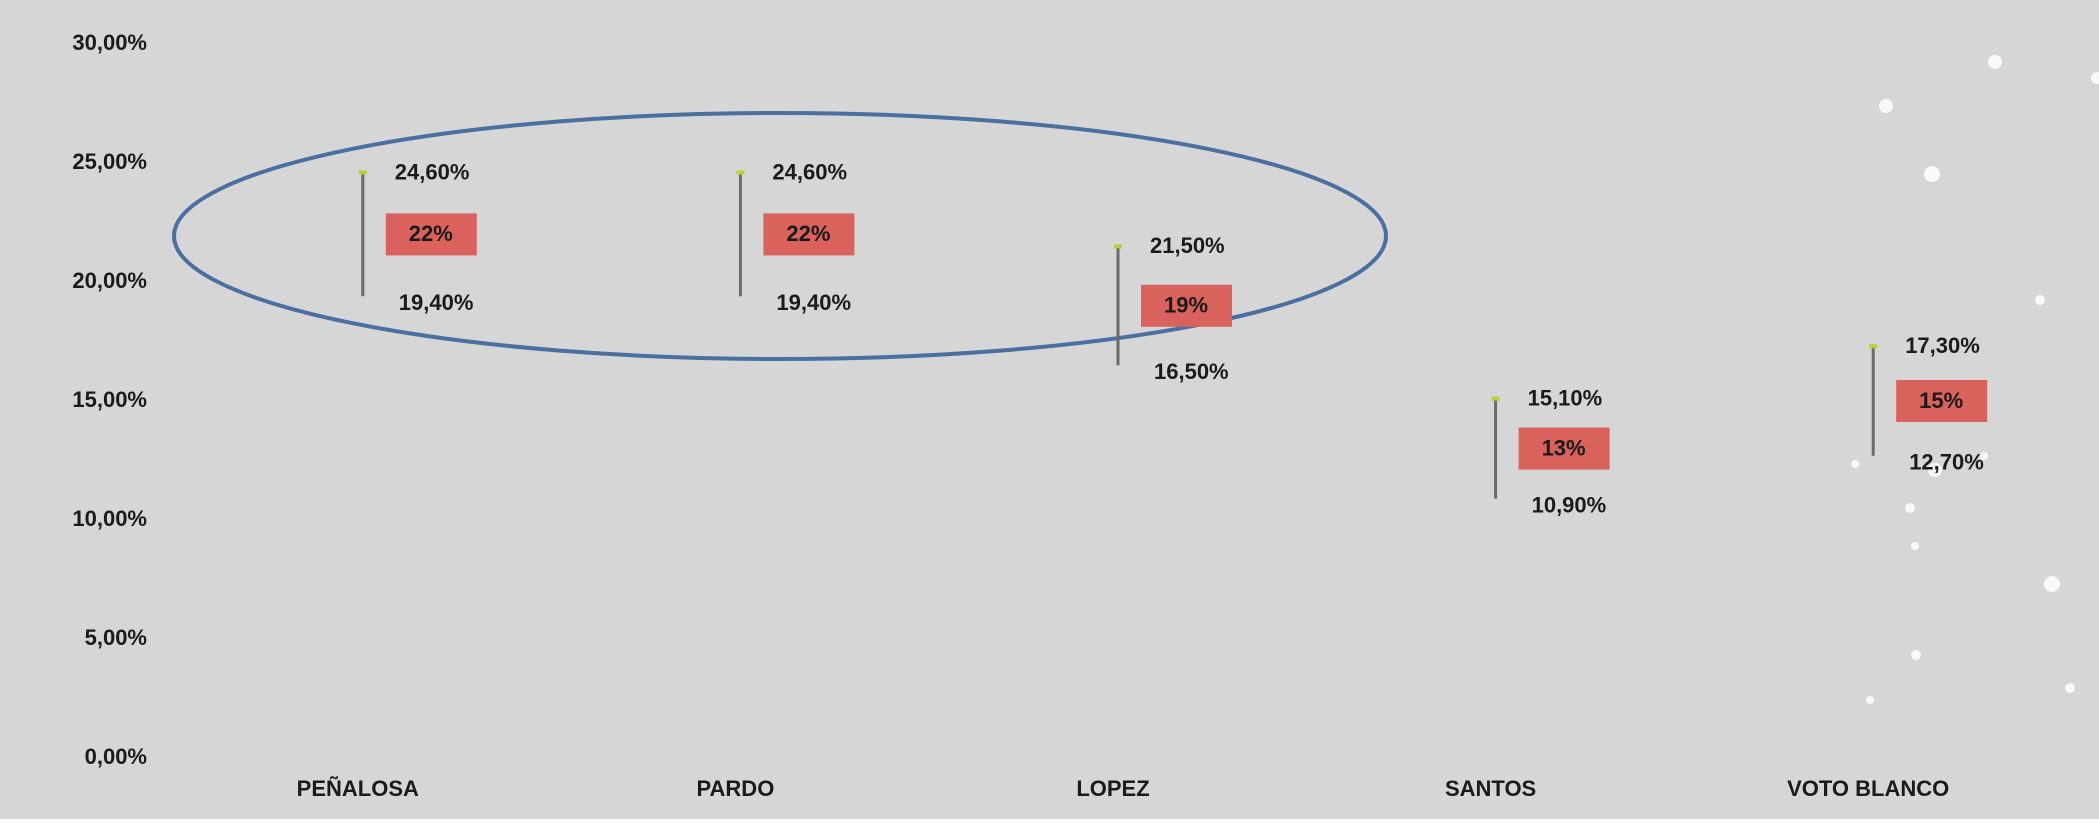  What do you see at coordinates (735, 788) in the screenshot?
I see `x-tick-label: PARDO` at bounding box center [735, 788].